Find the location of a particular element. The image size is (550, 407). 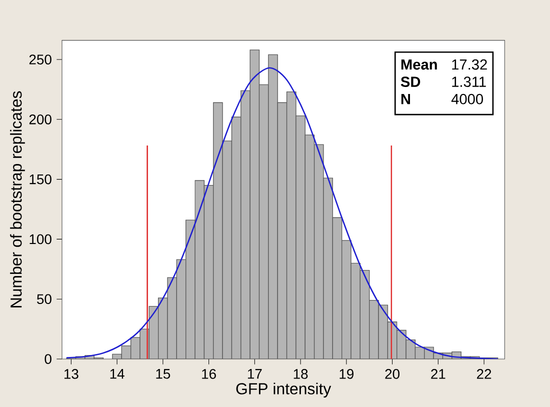

y-tick-label: 0 is located at coordinates (48, 359).